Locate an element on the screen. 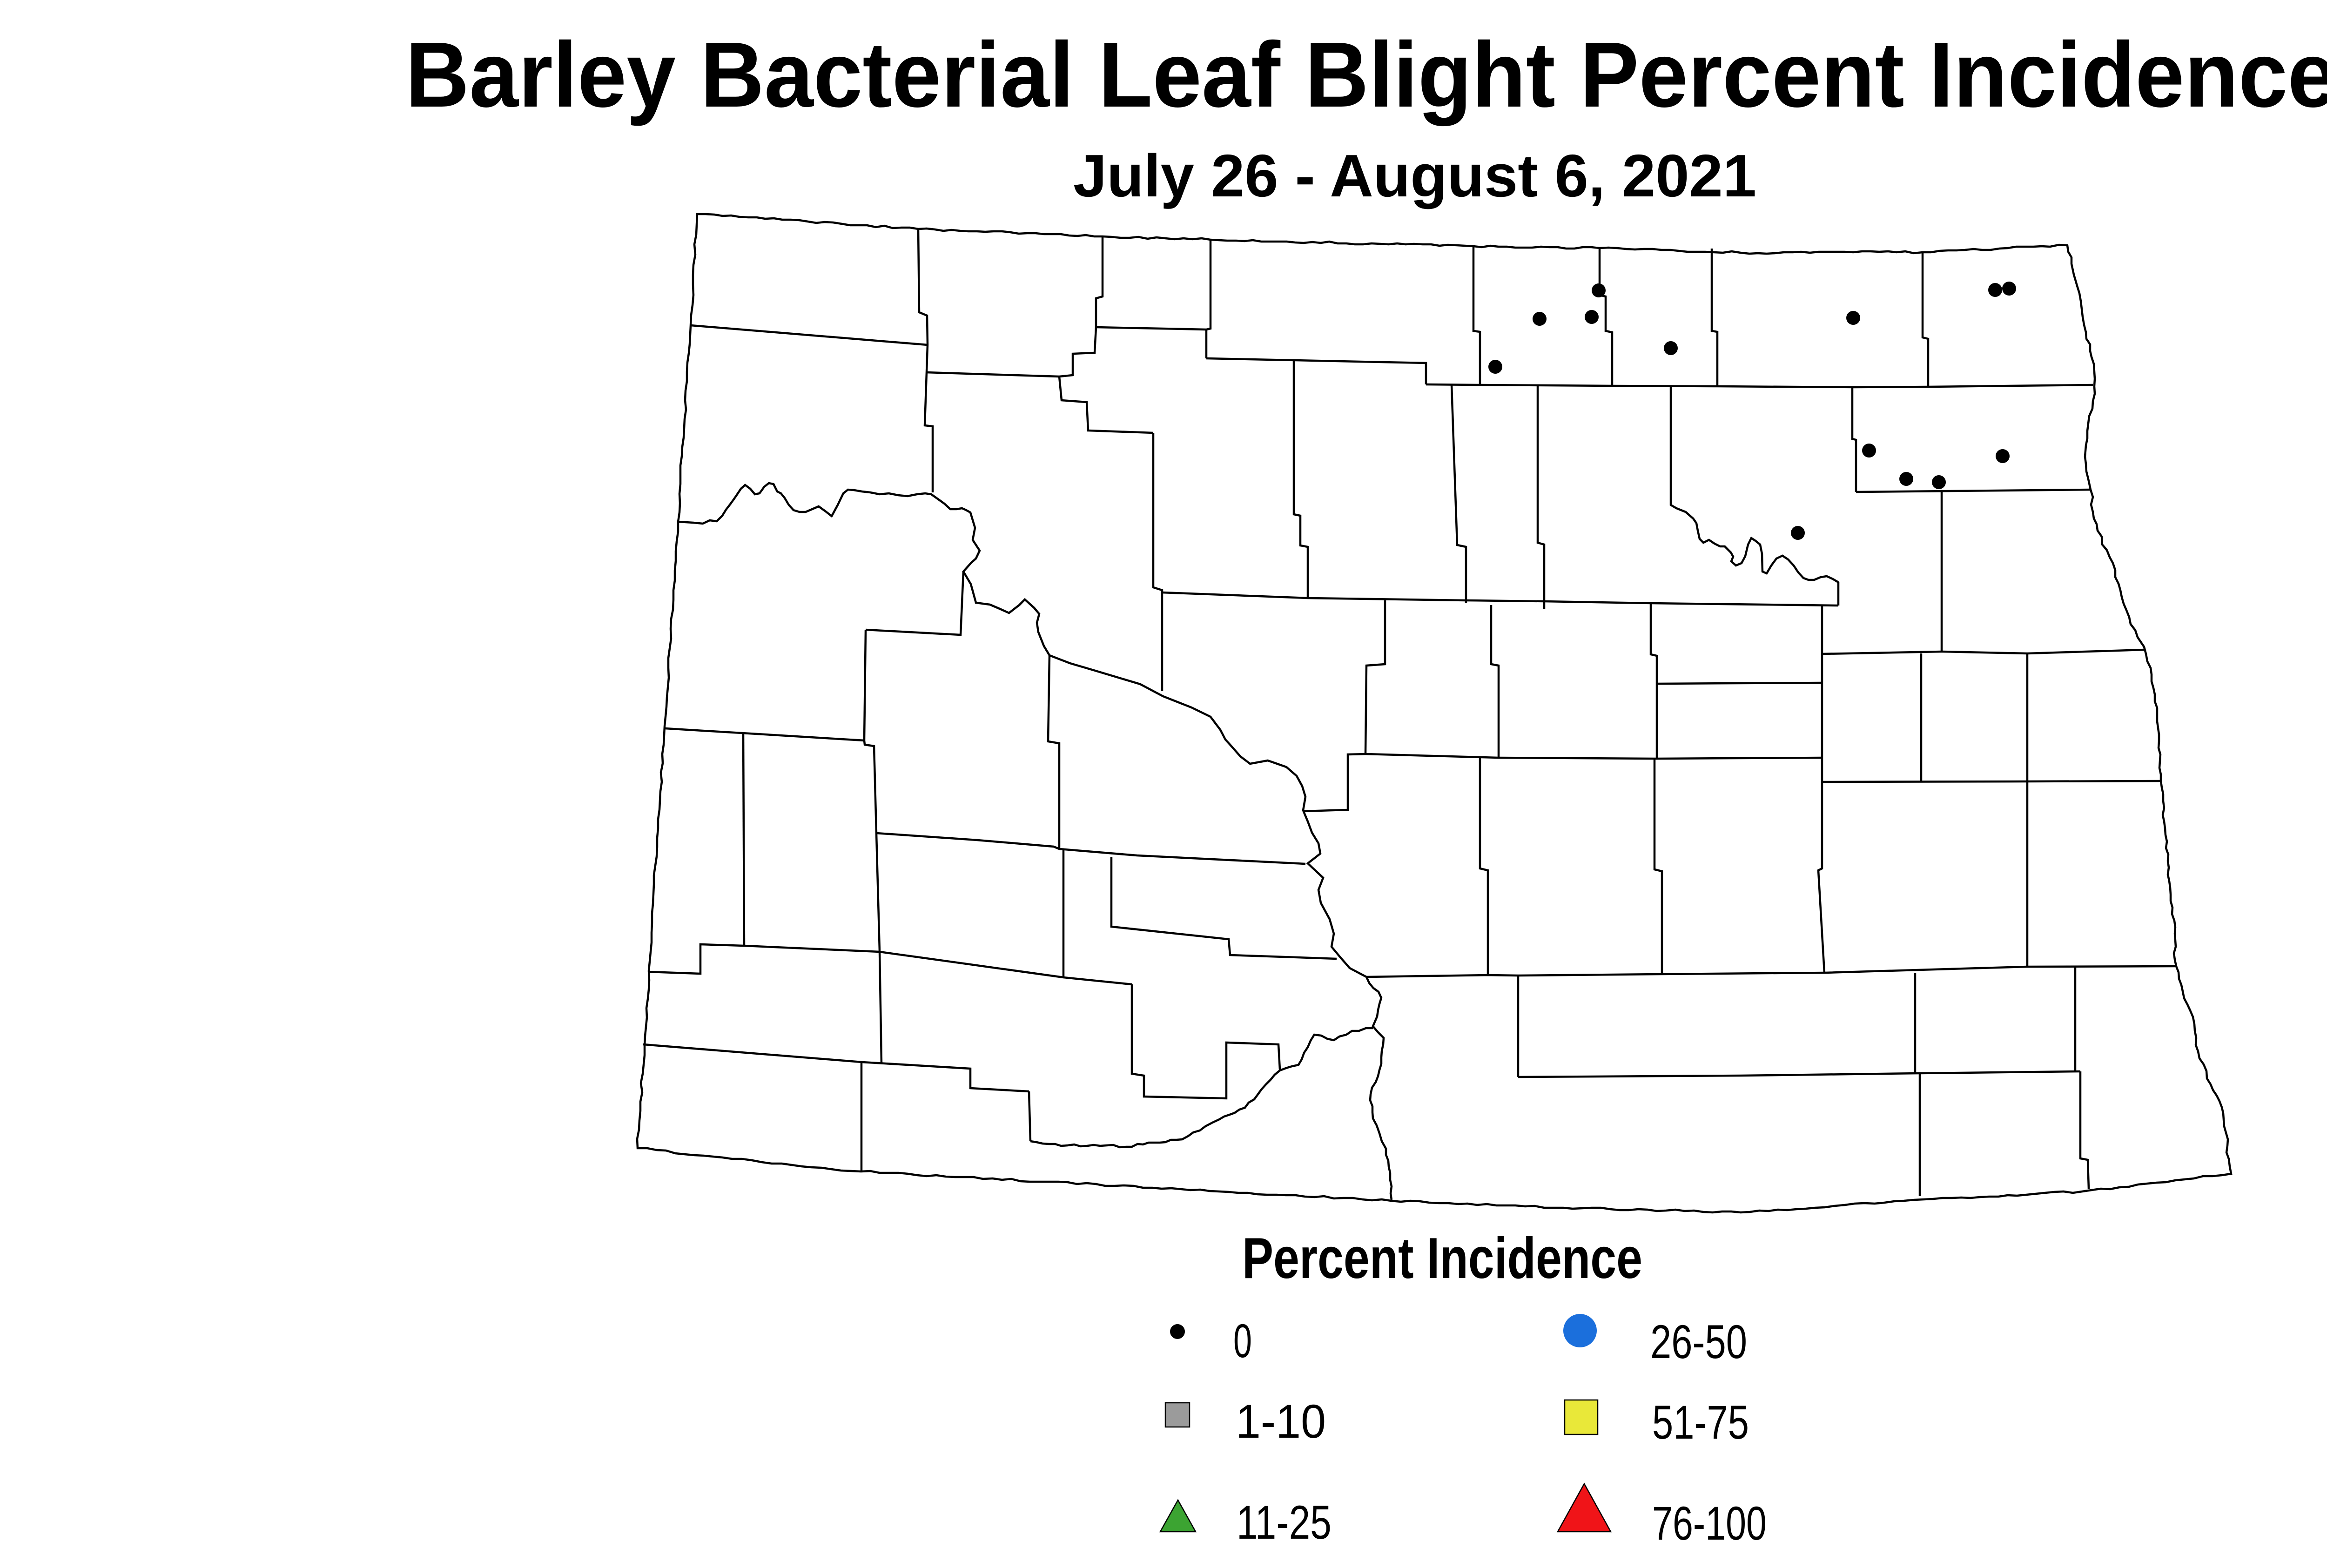  svg-text: July 26 - August 6, 2021 is located at coordinates (1414, 175).